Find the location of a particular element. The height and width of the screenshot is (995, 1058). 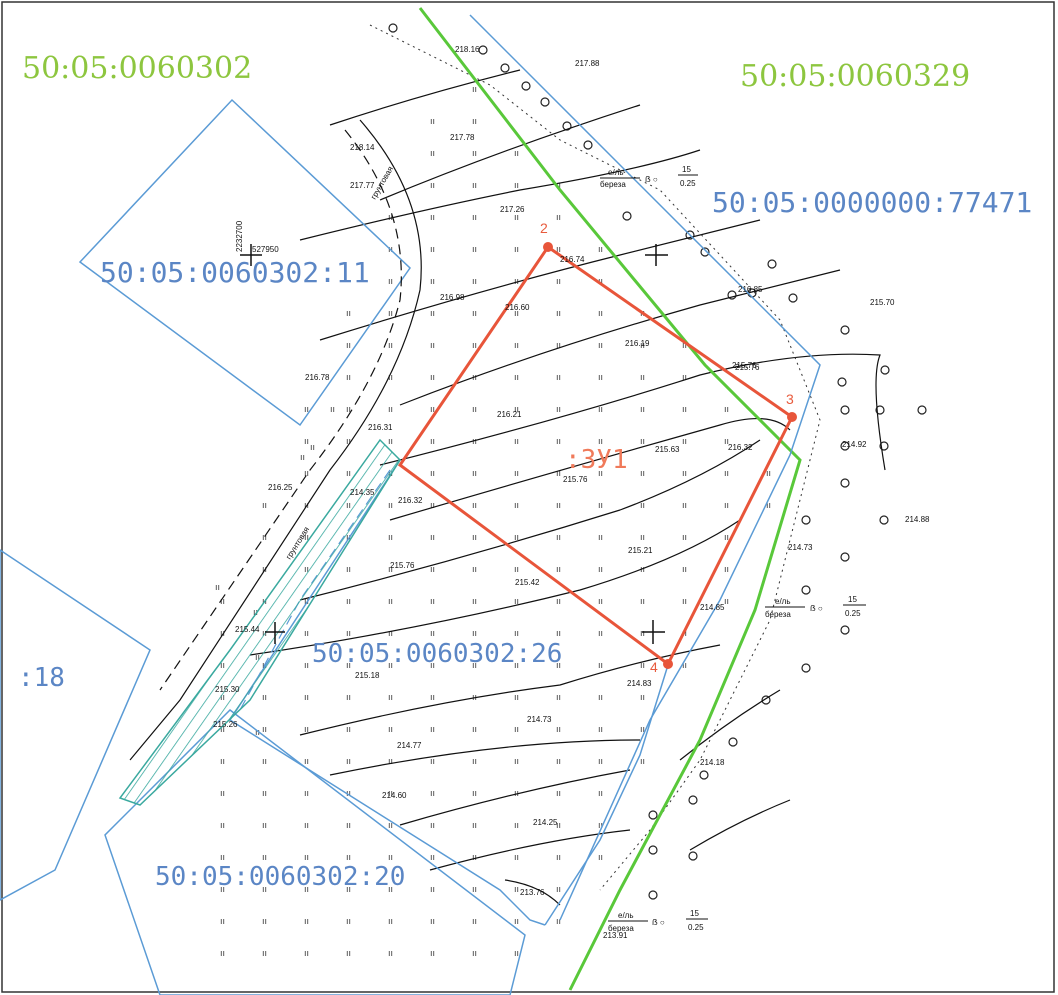

elevation-label: 215.21 is located at coordinates (640, 550).